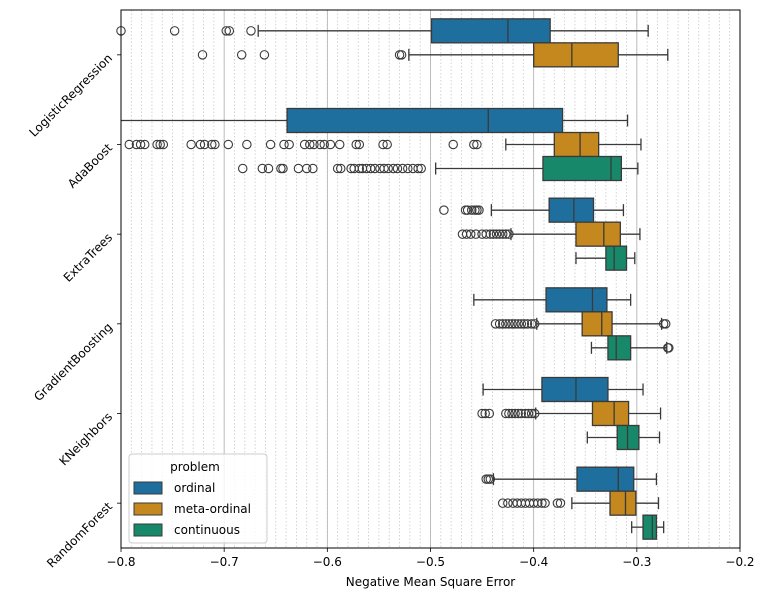  I want to click on legend: problem ordinal meta-ordinal continuous, so click(198, 498).